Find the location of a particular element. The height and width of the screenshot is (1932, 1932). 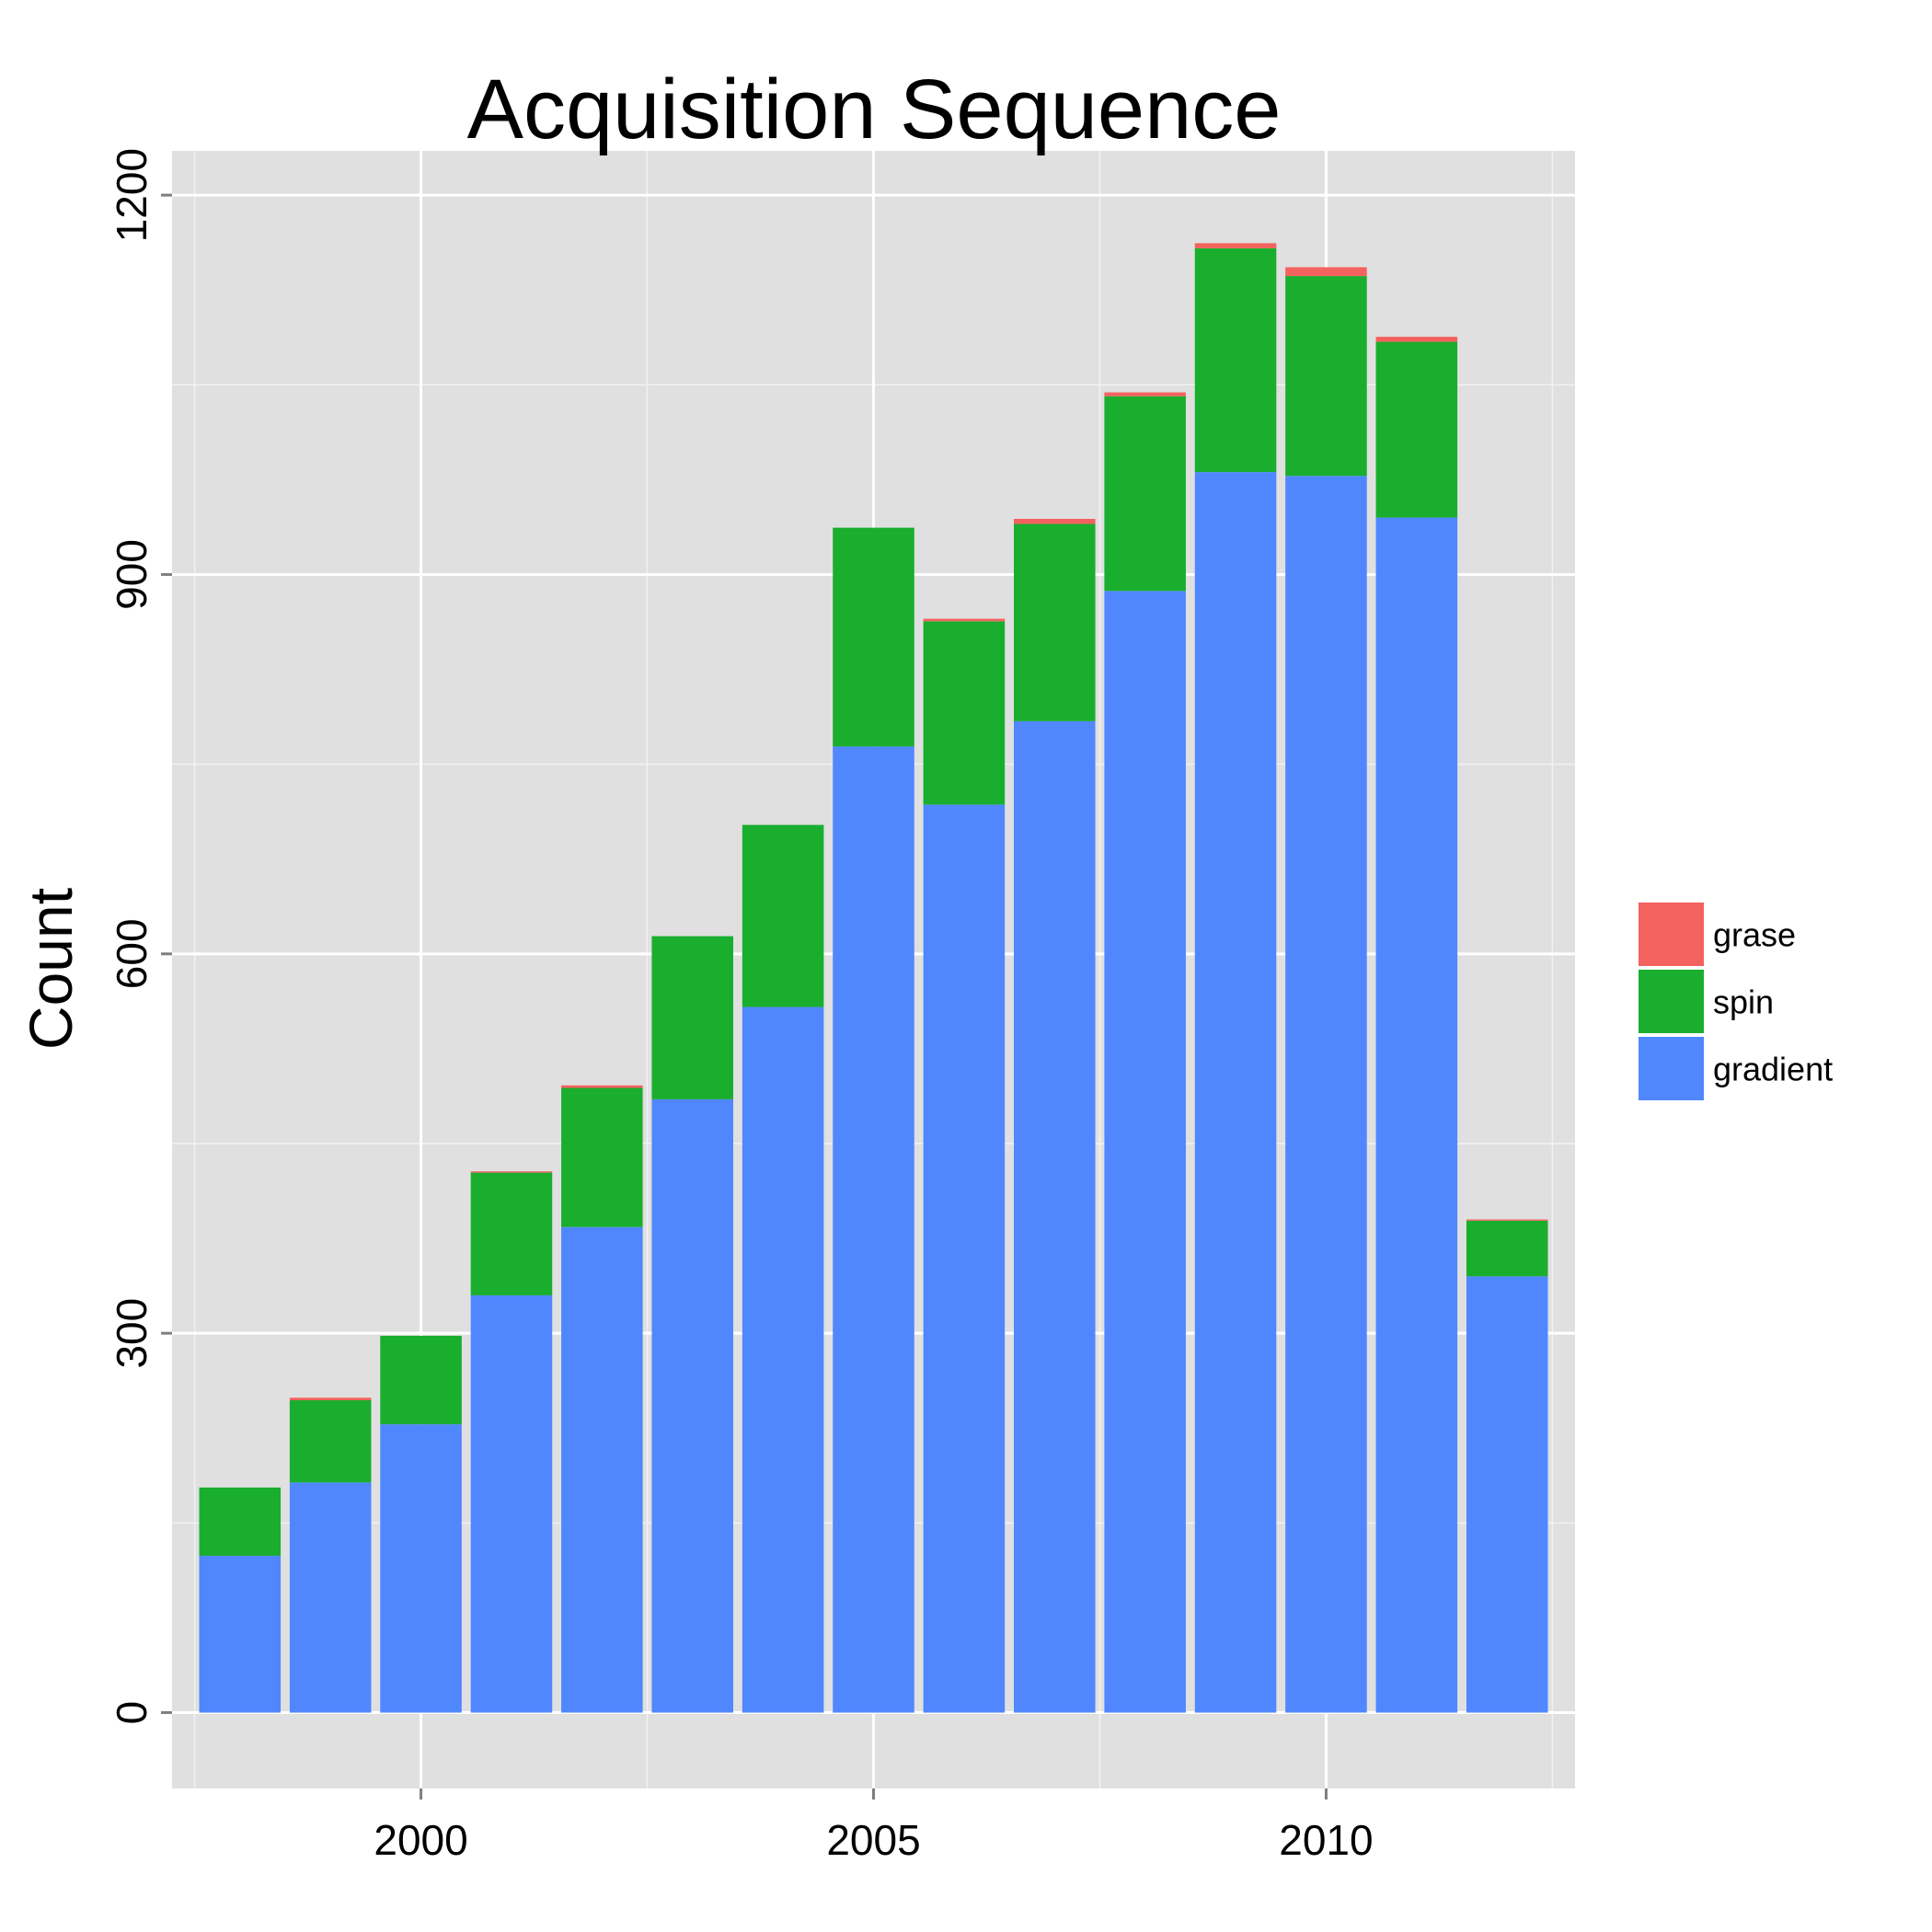

bar-spin-2000 is located at coordinates (421, 1380).